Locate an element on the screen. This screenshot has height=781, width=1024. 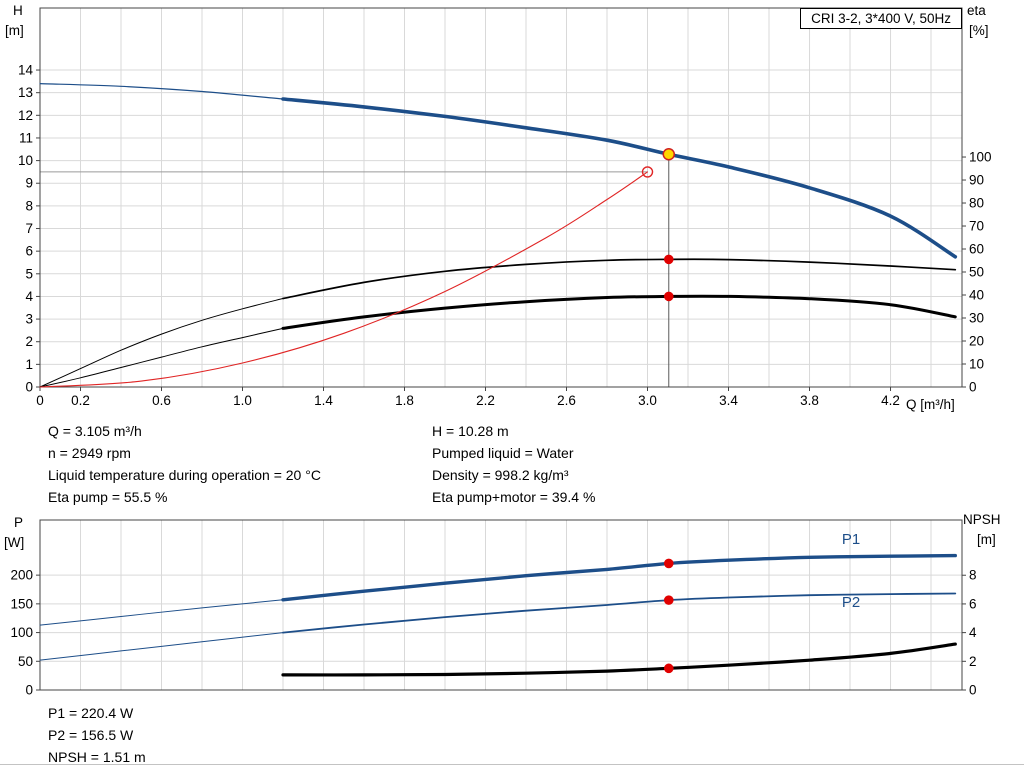
svg-text: 12 is located at coordinates (25, 115).